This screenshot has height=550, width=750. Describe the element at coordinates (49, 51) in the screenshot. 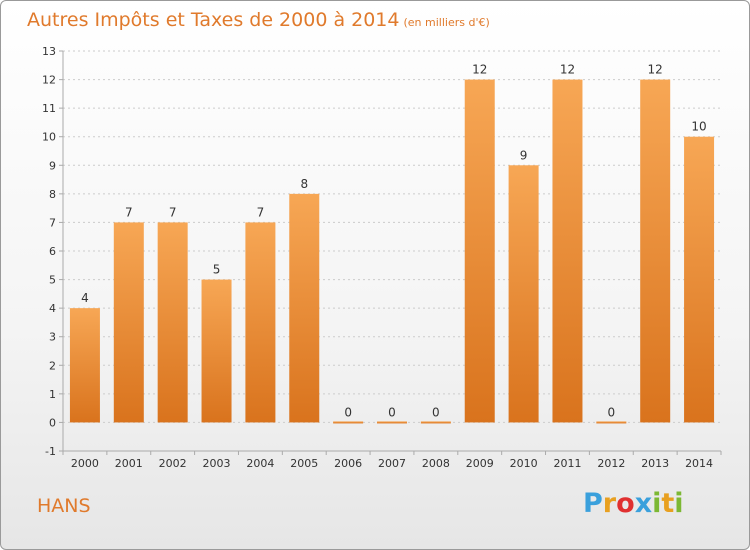

I see `y-tick-label: 13` at that location.